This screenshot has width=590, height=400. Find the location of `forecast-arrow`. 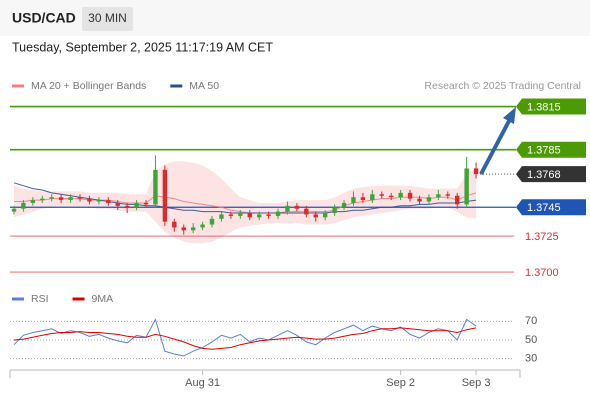

forecast-arrow is located at coordinates (495, 147).